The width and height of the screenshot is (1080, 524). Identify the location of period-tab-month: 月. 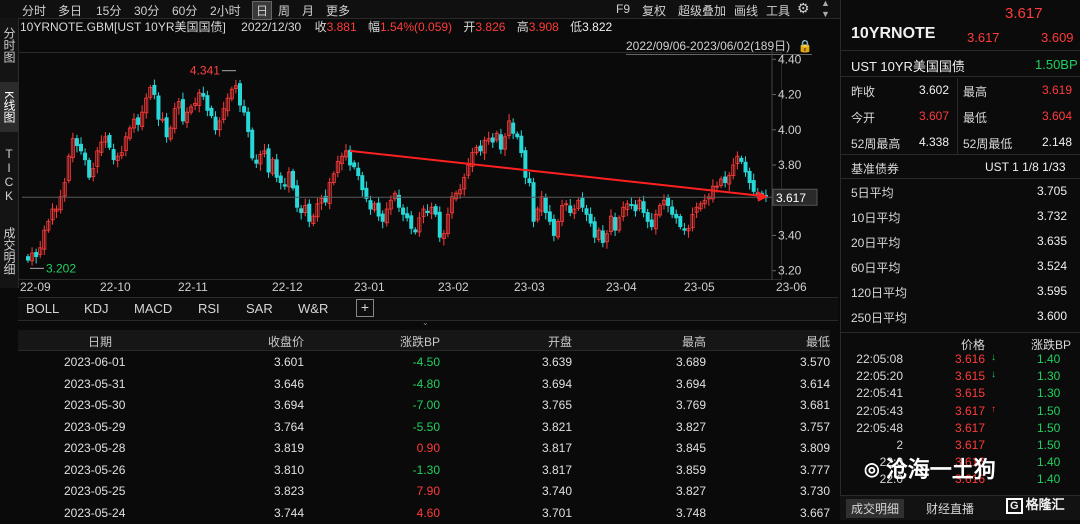
(308, 10).